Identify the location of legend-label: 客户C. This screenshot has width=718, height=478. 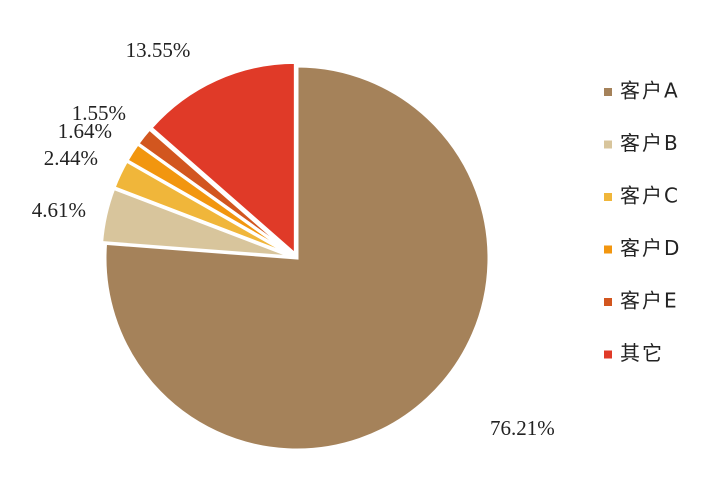
(650, 196).